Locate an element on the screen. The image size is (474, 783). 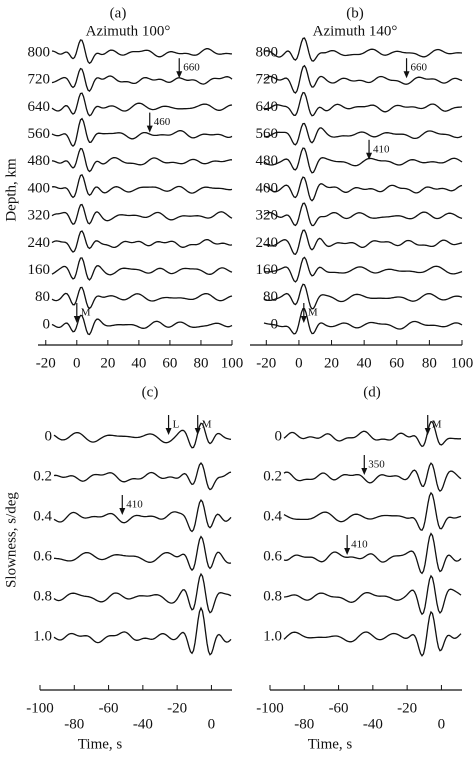
y-axis-label: Slowness, s/deg is located at coordinates (11, 540).